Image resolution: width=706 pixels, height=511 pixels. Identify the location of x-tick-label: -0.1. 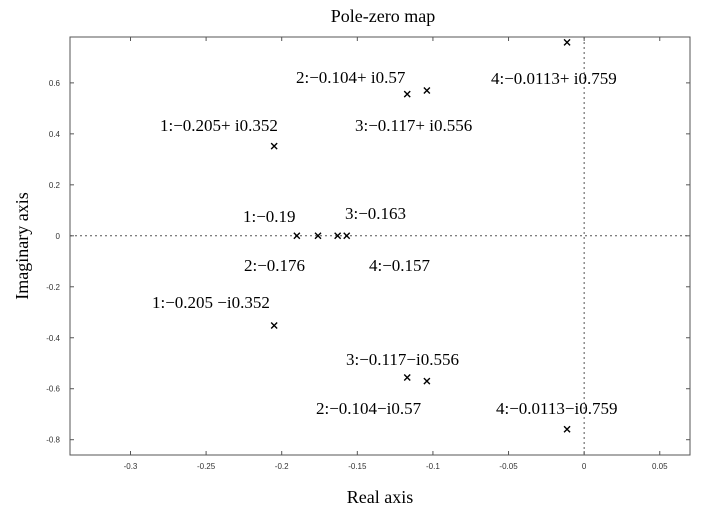
(433, 466).